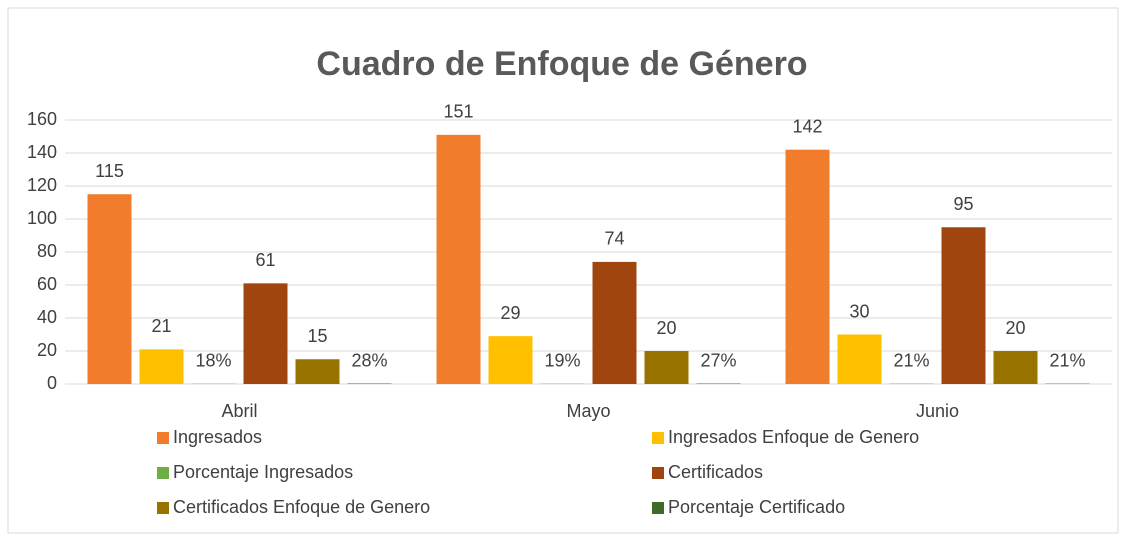 Image resolution: width=1125 pixels, height=539 pixels. What do you see at coordinates (510, 313) in the screenshot?
I see `value-label: 29` at bounding box center [510, 313].